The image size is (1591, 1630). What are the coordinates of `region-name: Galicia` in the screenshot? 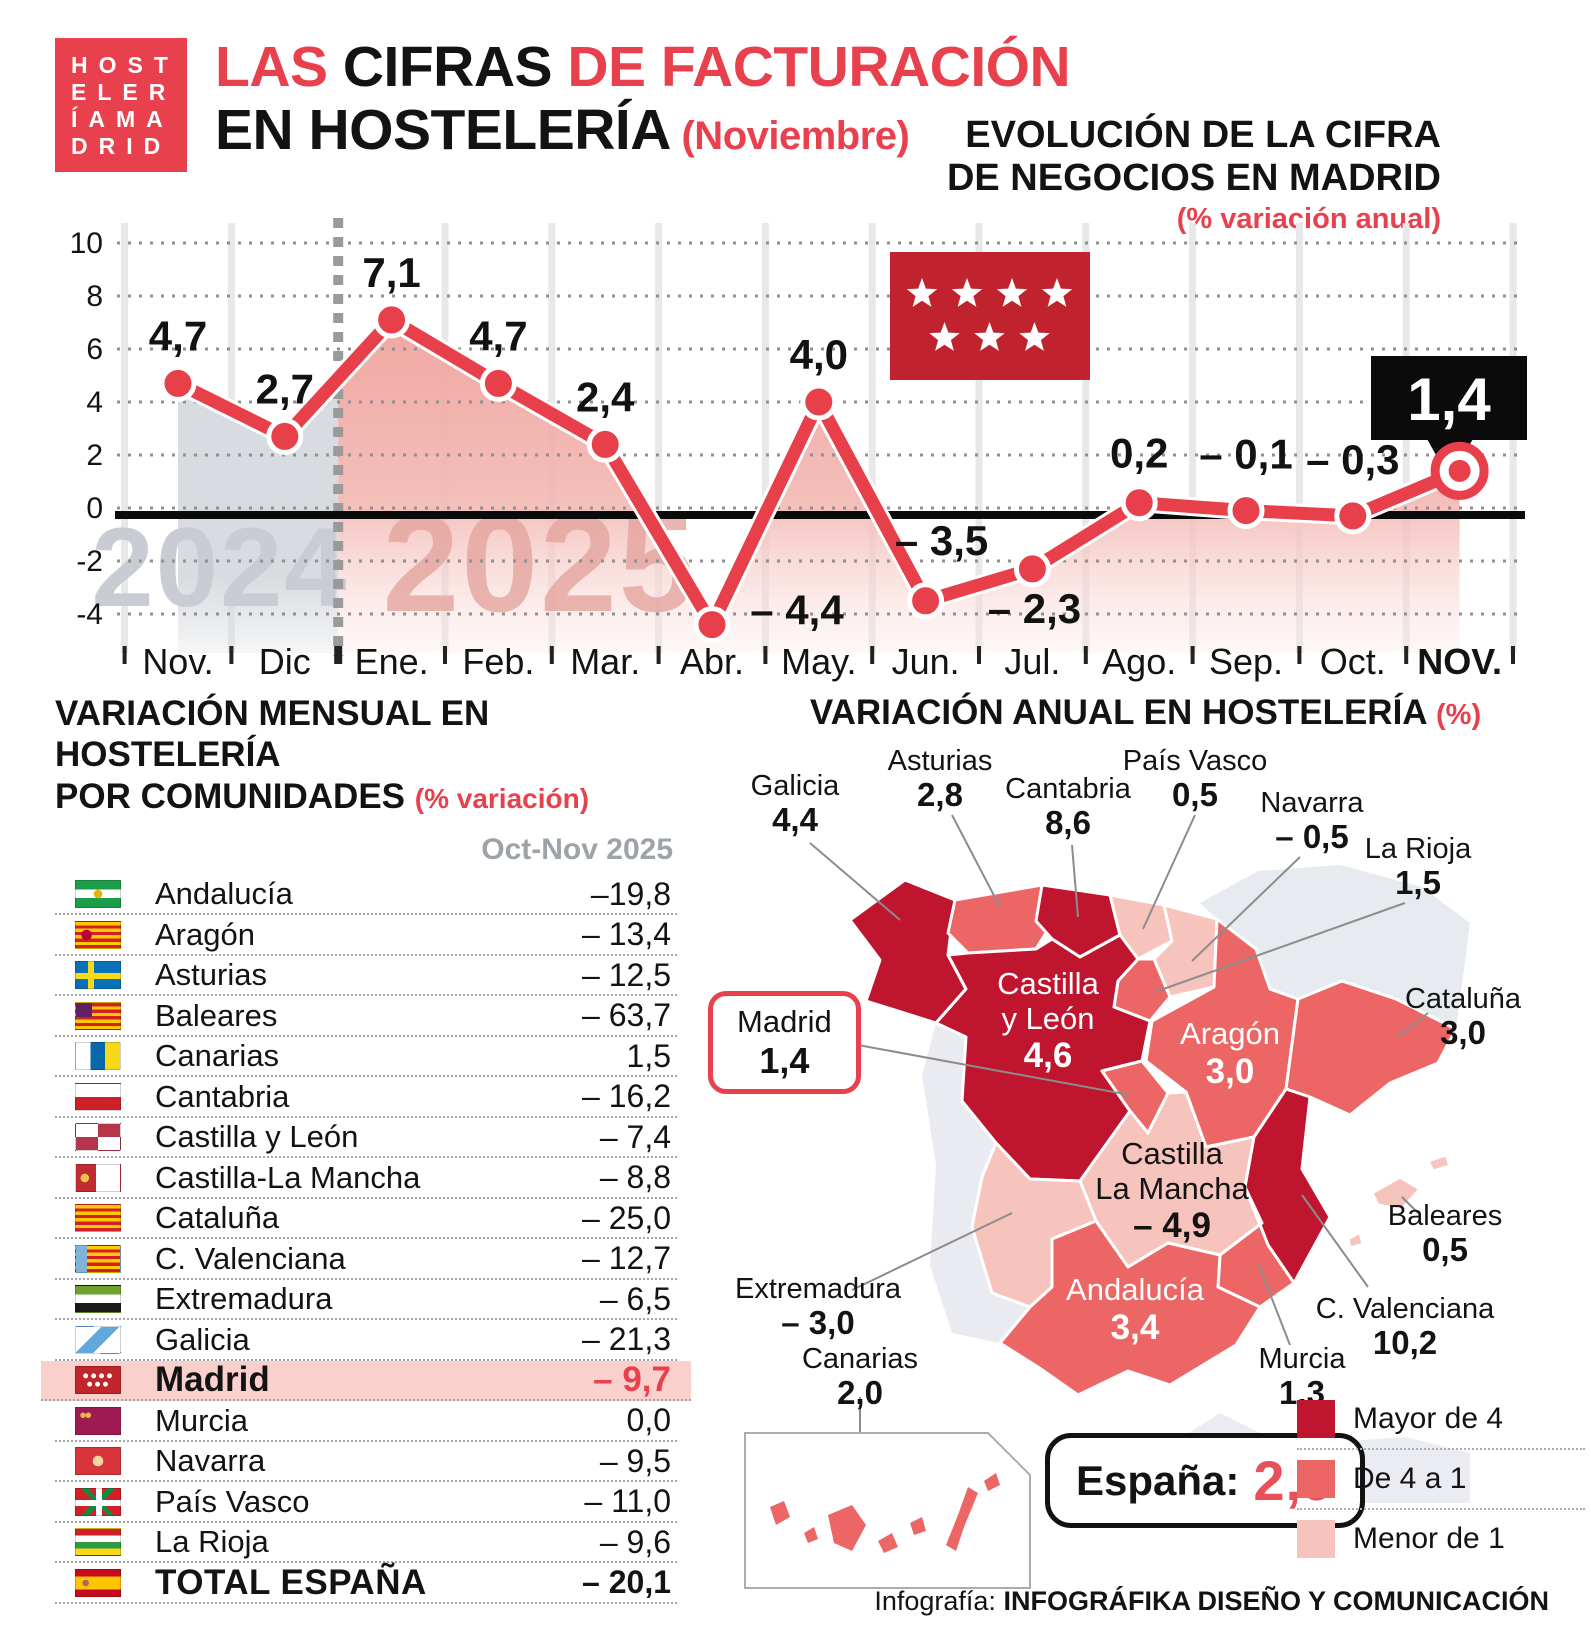 It's located at (202, 1339).